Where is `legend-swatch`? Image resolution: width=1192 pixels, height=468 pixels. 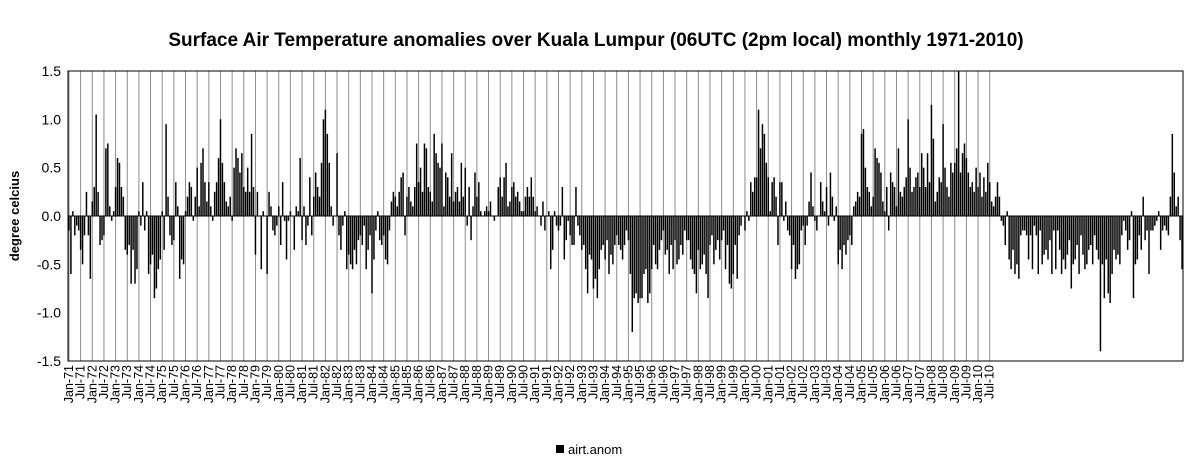
legend-swatch is located at coordinates (560, 449).